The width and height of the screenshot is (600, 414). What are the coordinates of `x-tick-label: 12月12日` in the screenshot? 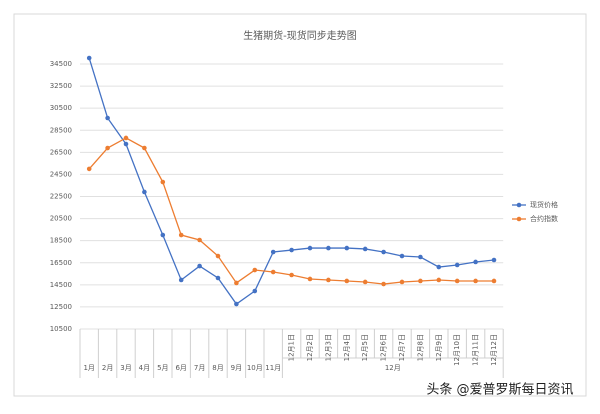 It's located at (494, 350).